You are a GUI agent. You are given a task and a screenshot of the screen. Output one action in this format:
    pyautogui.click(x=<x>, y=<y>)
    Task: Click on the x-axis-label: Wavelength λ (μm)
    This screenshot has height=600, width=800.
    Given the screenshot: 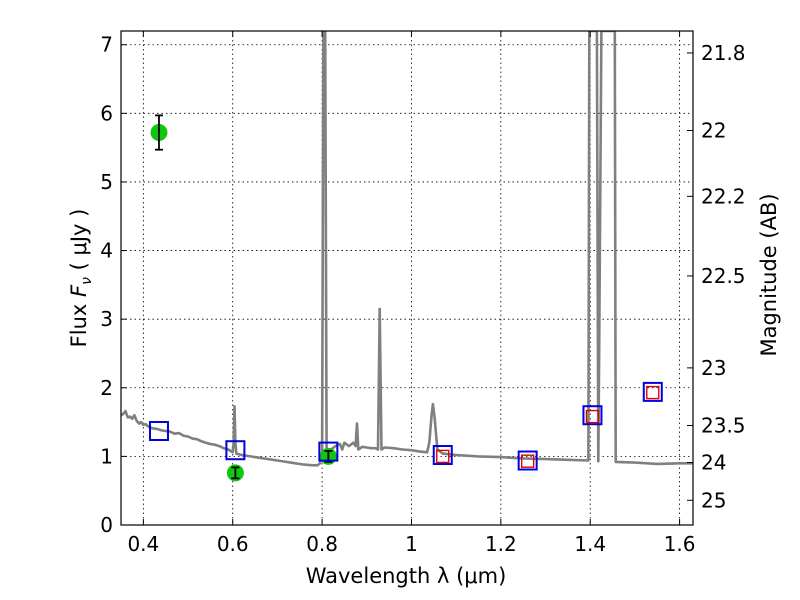 What is the action you would take?
    pyautogui.click(x=406, y=576)
    